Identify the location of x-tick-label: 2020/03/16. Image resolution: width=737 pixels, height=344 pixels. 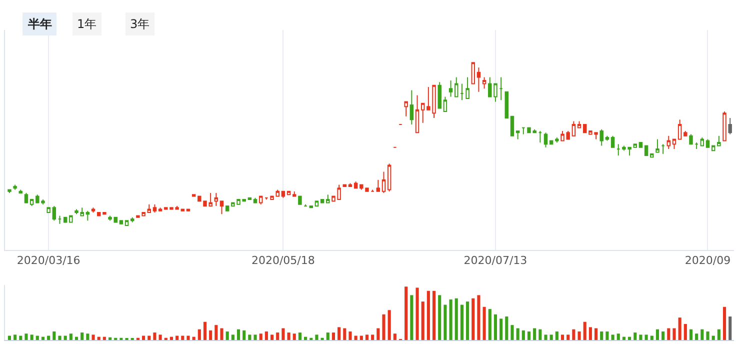
(48, 261).